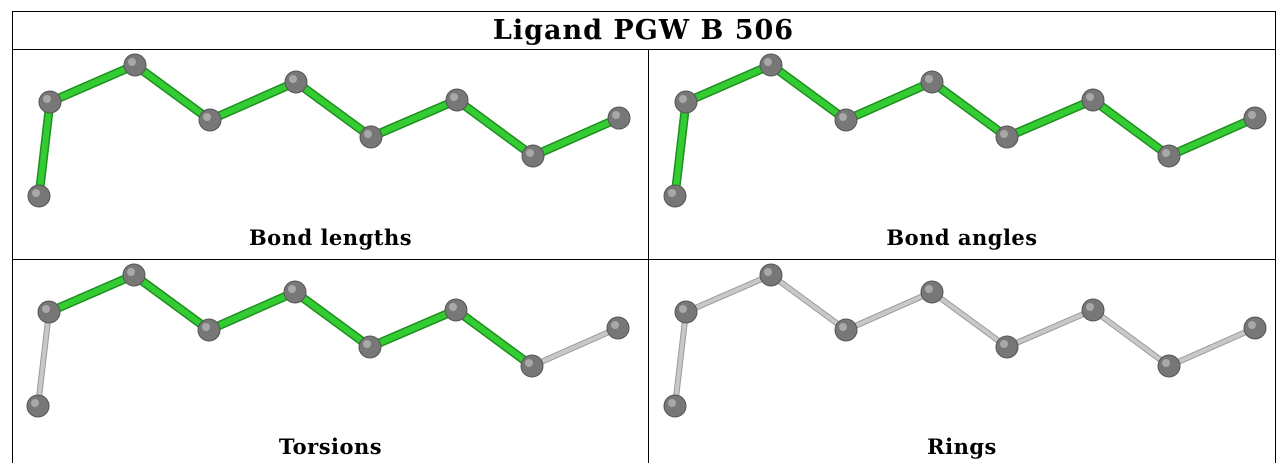 This screenshot has height=463, width=1276. I want to click on panel-label: Torsions, so click(330, 446).